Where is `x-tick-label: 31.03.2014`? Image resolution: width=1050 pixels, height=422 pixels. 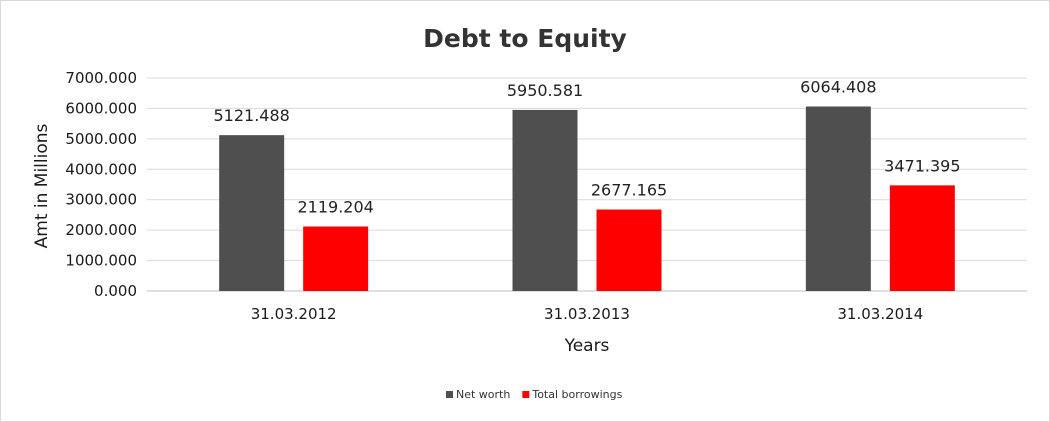 x-tick-label: 31.03.2014 is located at coordinates (880, 314).